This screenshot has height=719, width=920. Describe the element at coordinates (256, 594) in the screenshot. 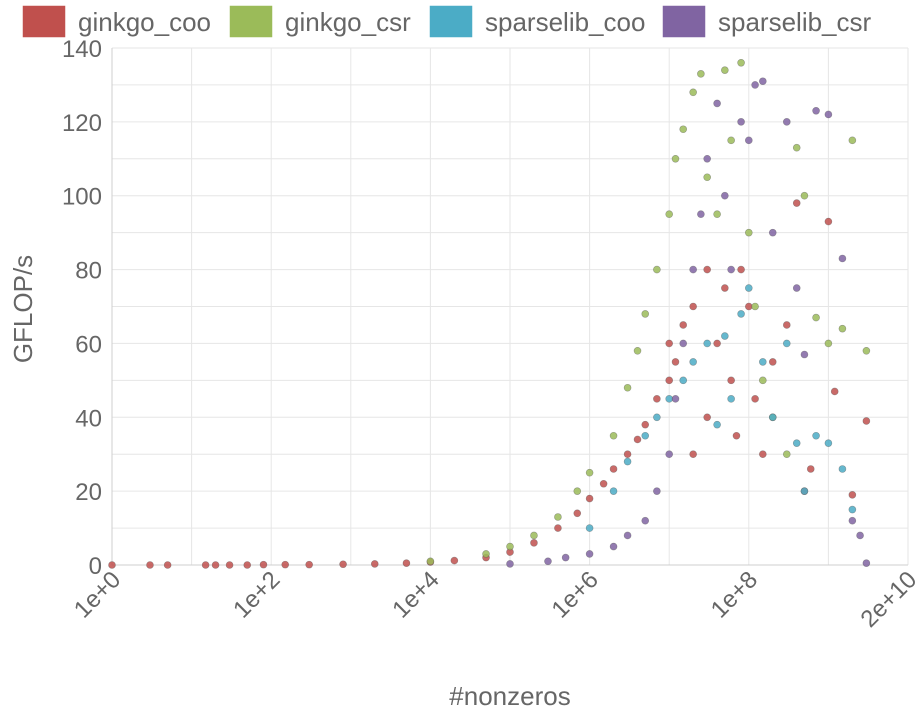

I see `x-tick-label: 1e+2` at that location.